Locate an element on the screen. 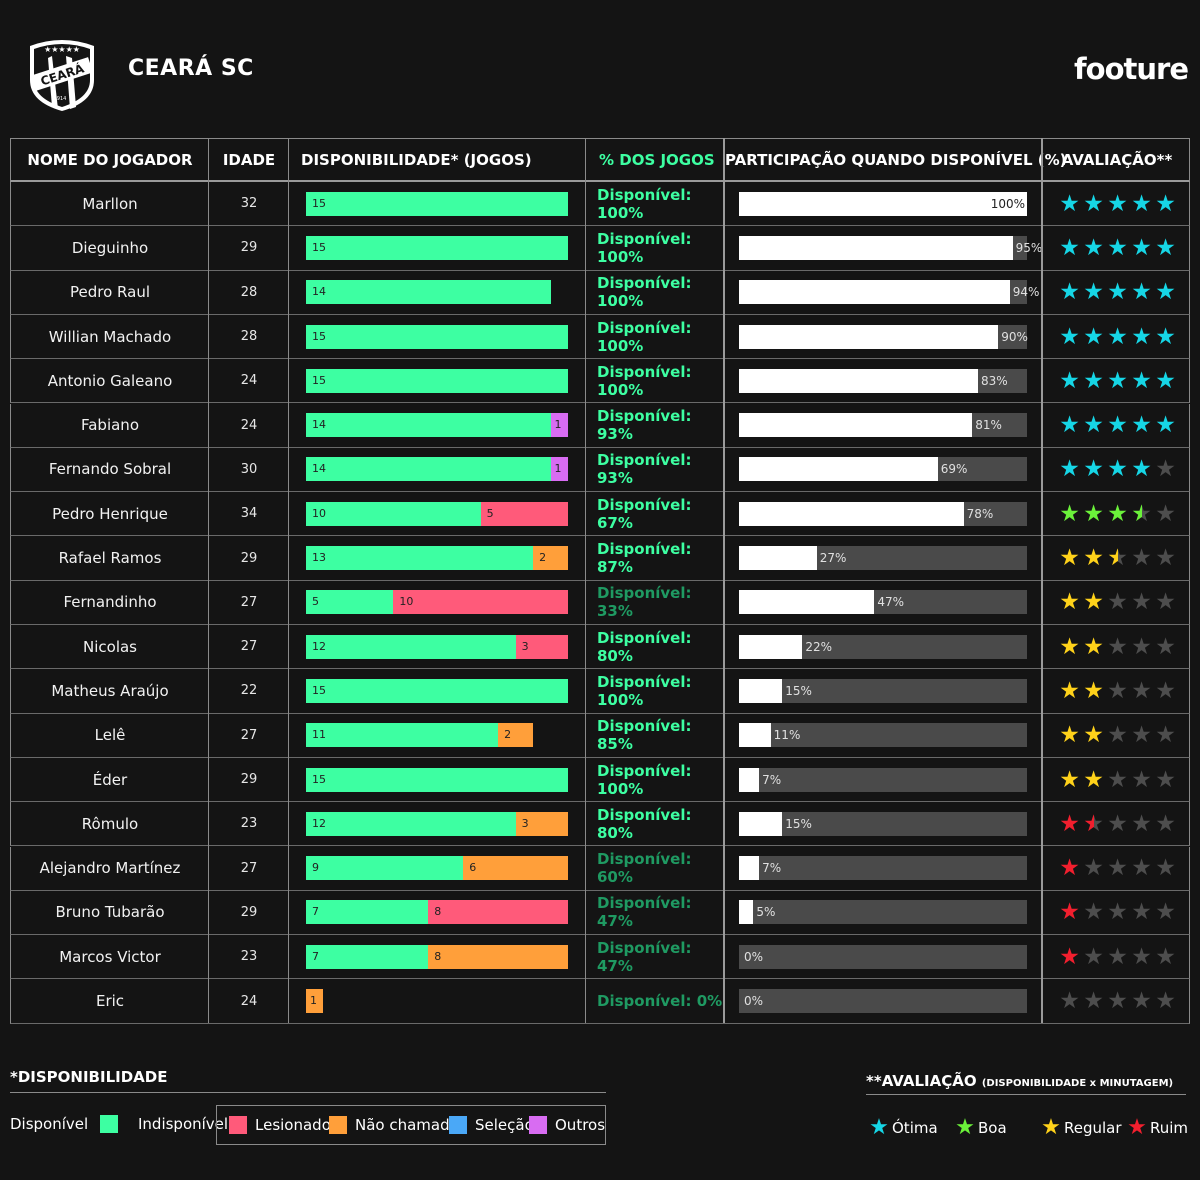 The image size is (1200, 1180). available-segment: 15 is located at coordinates (437, 247).